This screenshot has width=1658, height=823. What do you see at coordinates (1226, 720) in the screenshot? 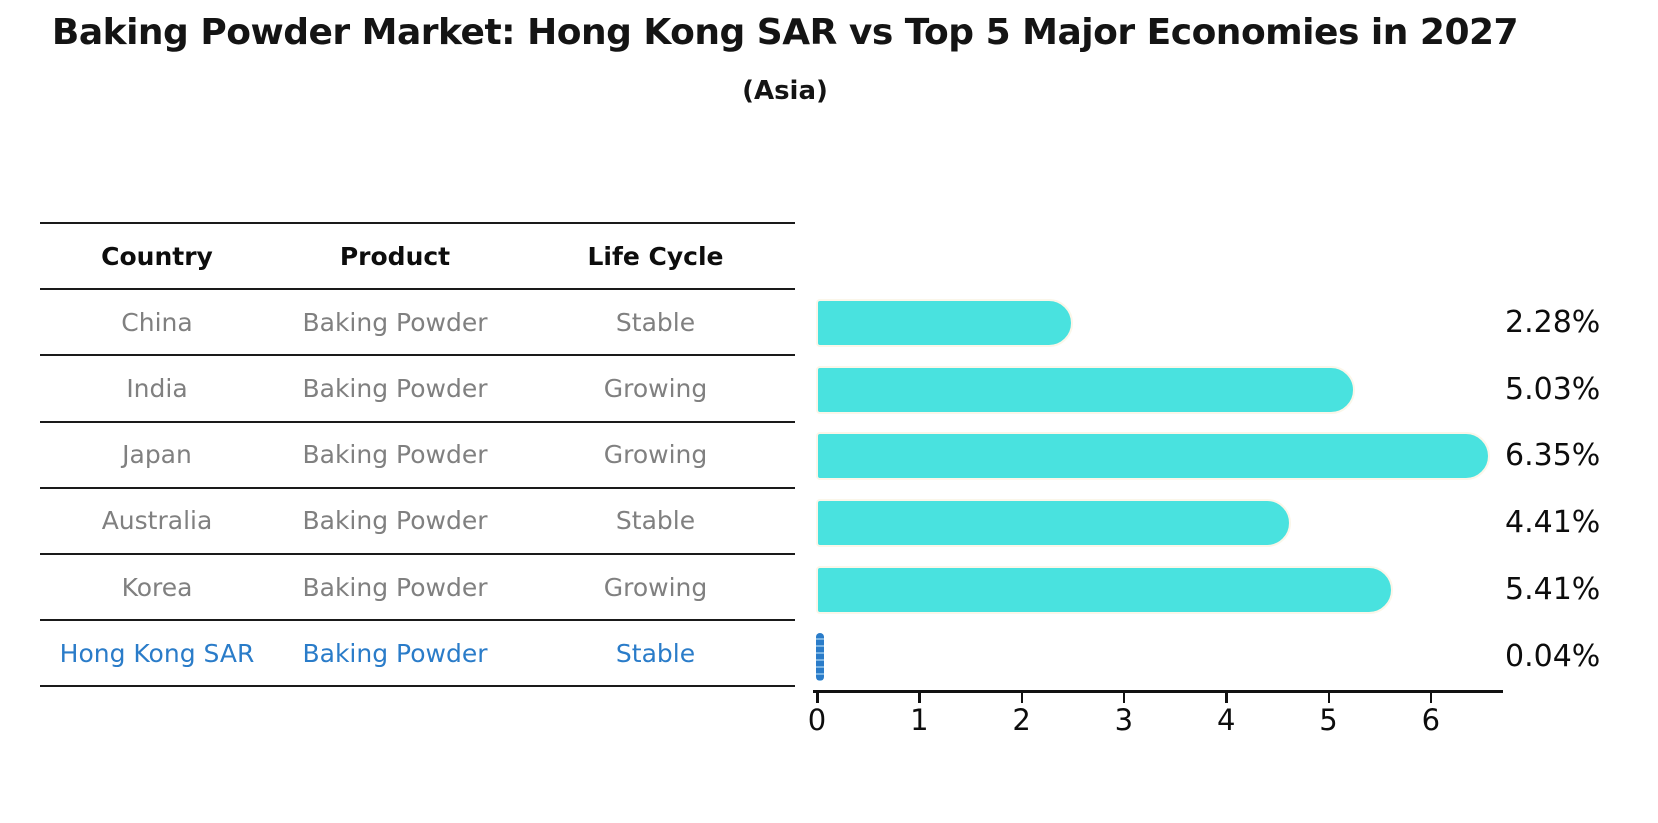
I see `x-axis-tick-label: 4` at bounding box center [1226, 720].